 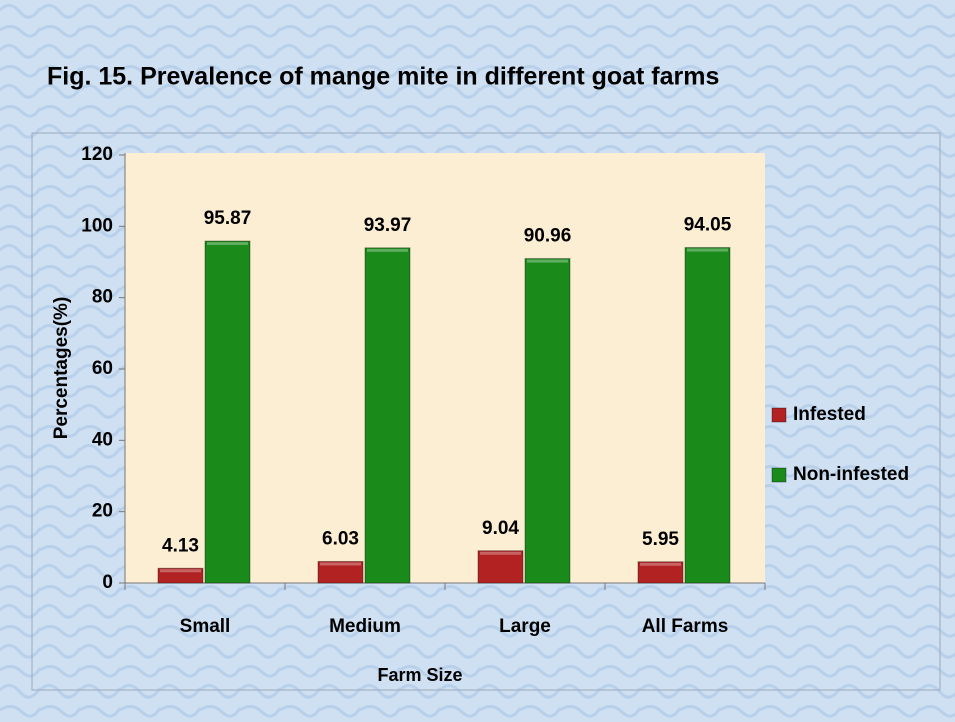 What do you see at coordinates (102, 439) in the screenshot?
I see `y-tick-label: 40` at bounding box center [102, 439].